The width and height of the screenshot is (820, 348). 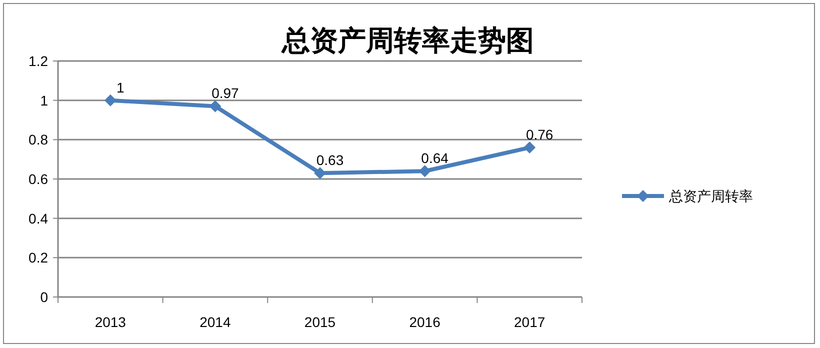 I want to click on y-tick-label: 0.8, so click(x=38, y=140).